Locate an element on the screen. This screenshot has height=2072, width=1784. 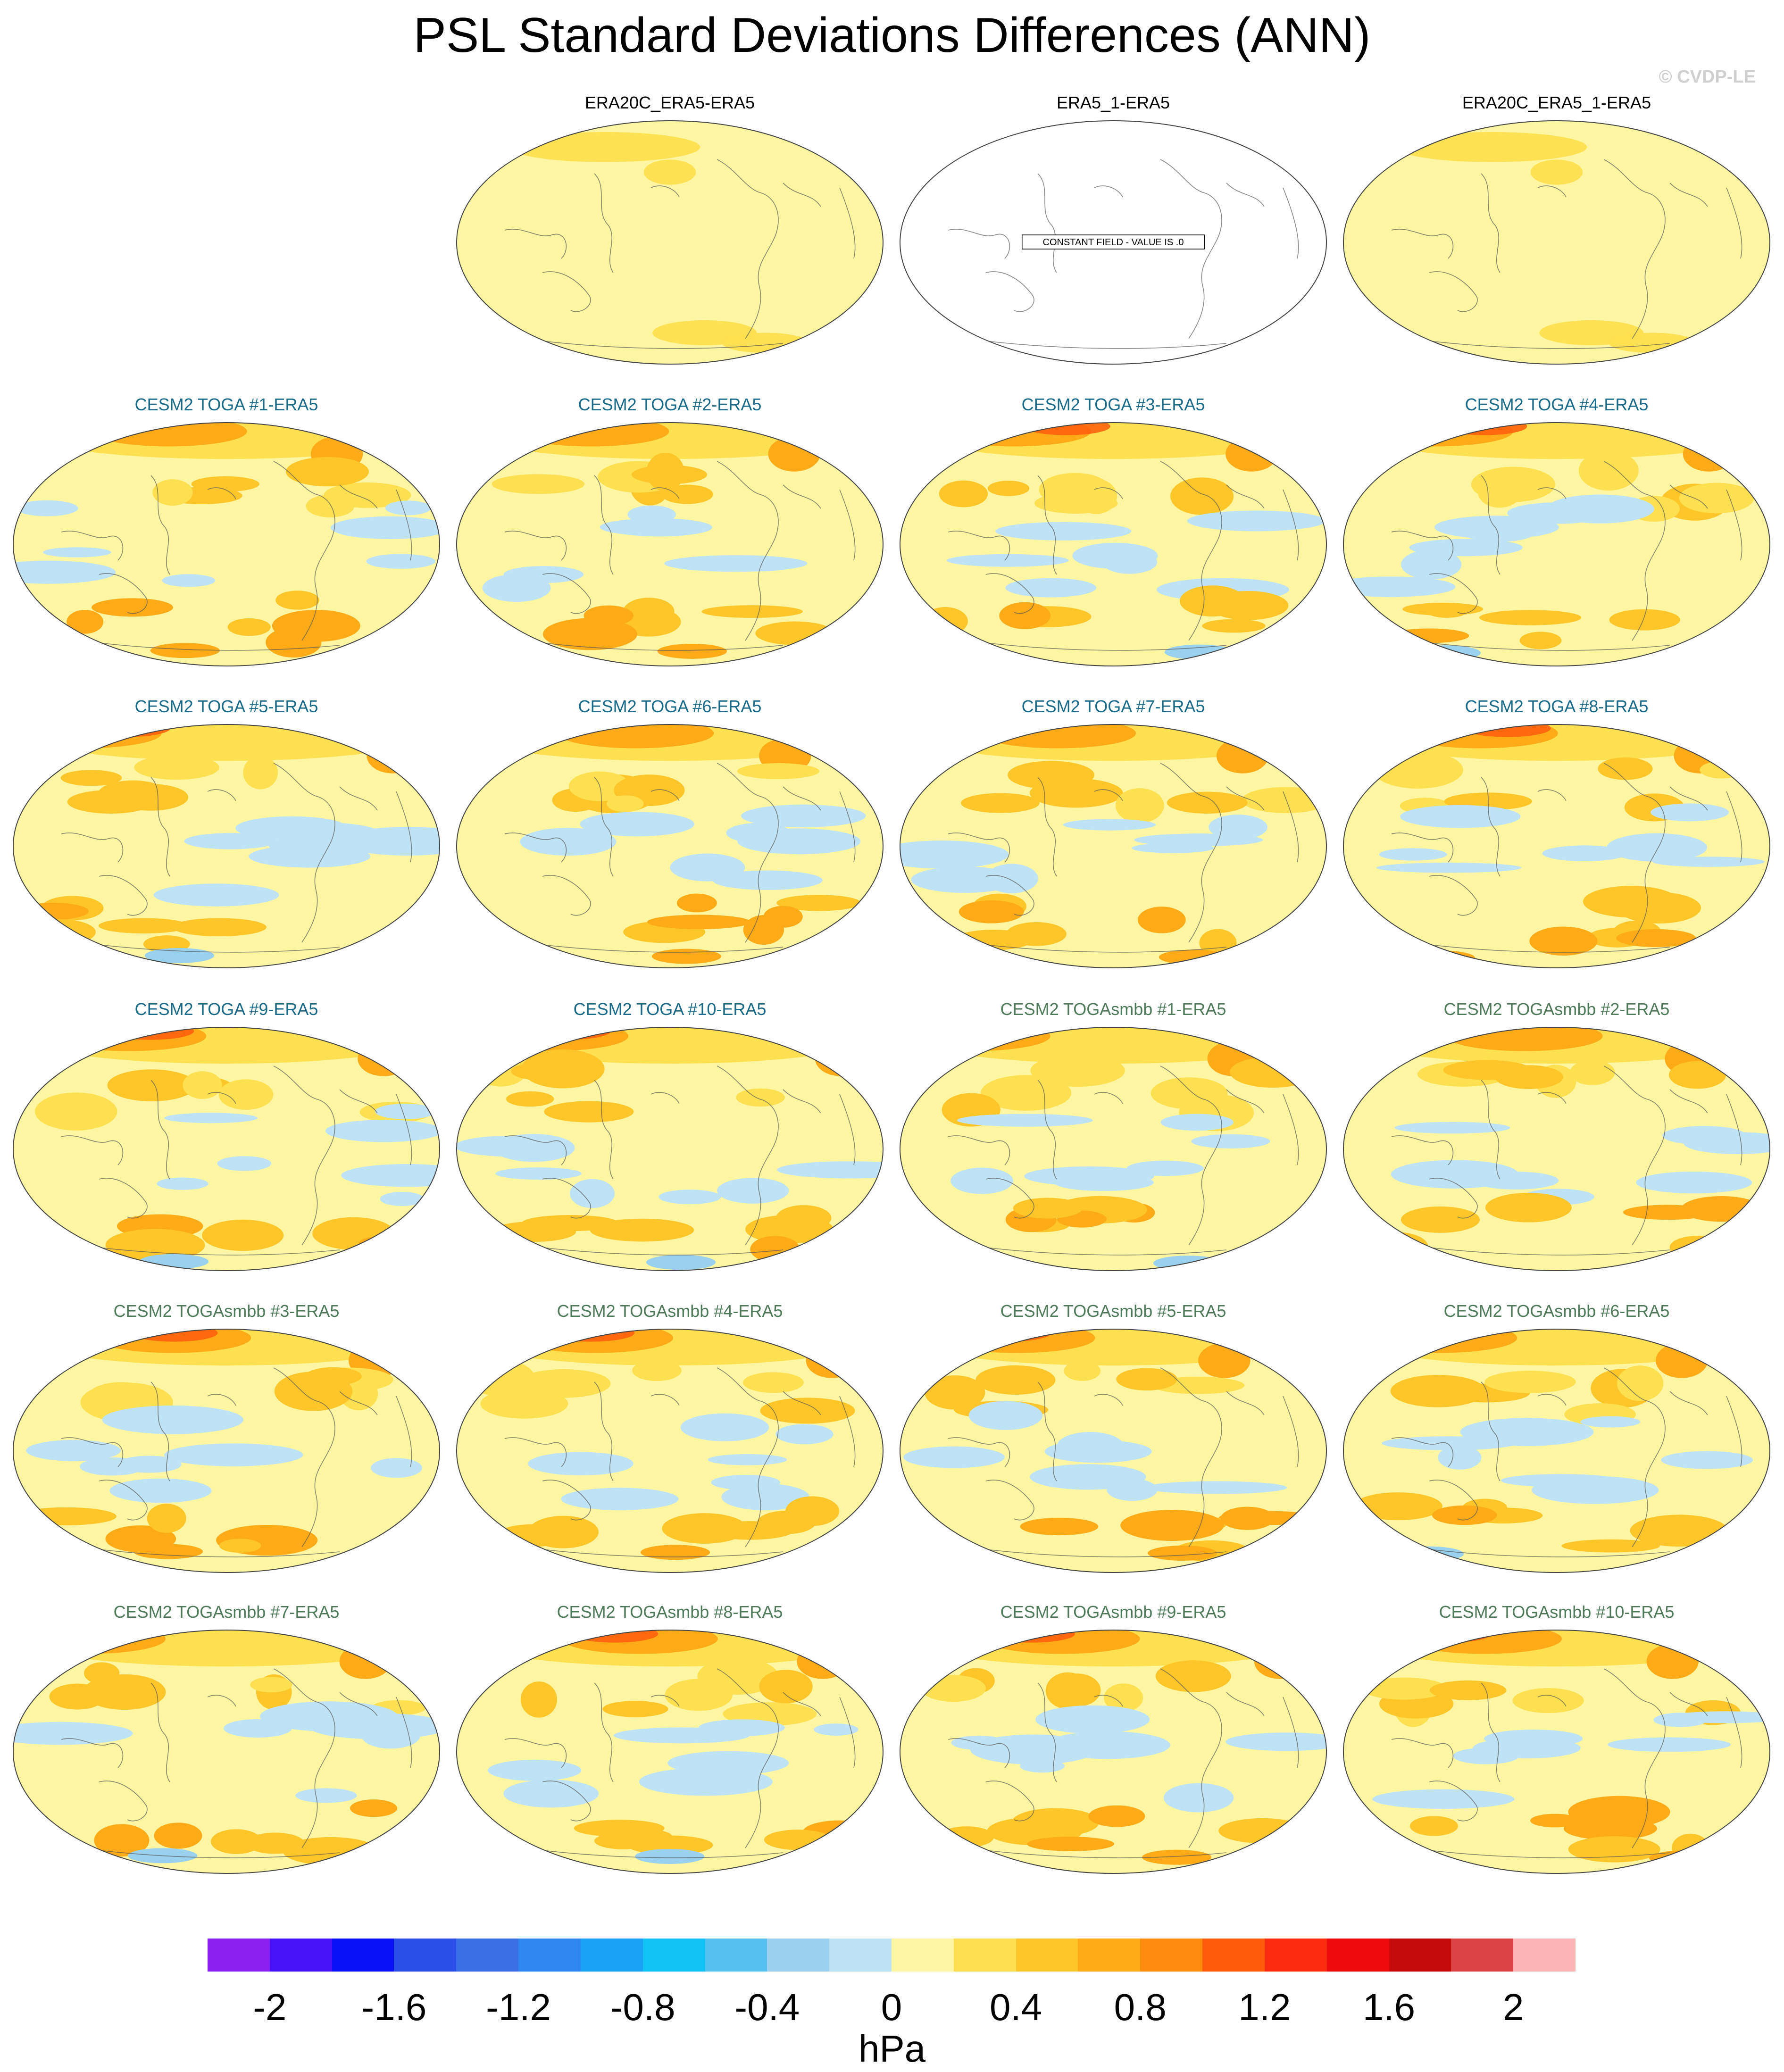
colorbar-units: hPa is located at coordinates (892, 2049).